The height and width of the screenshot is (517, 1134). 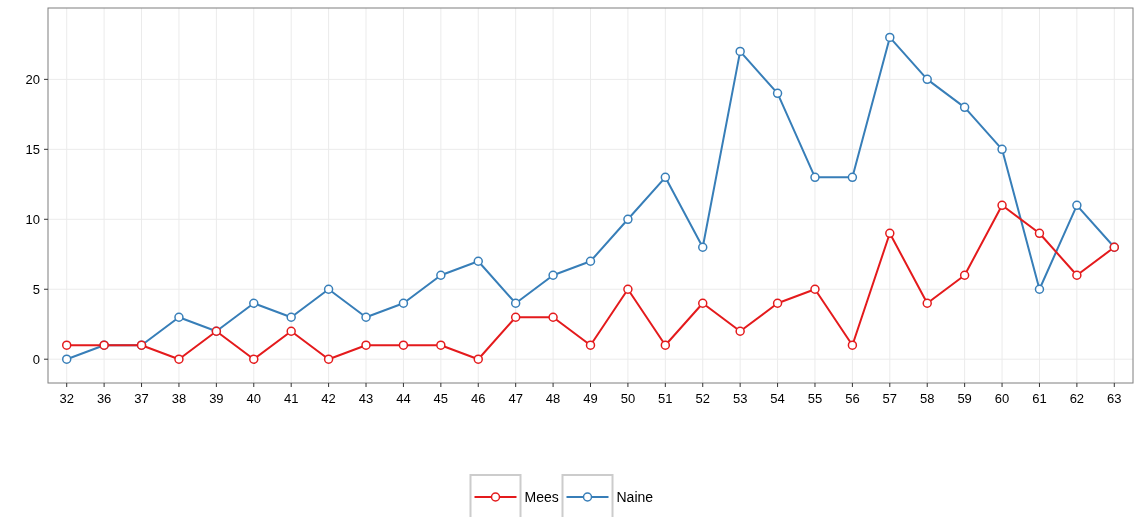 I want to click on x-tick-label: 54, so click(x=777, y=398).